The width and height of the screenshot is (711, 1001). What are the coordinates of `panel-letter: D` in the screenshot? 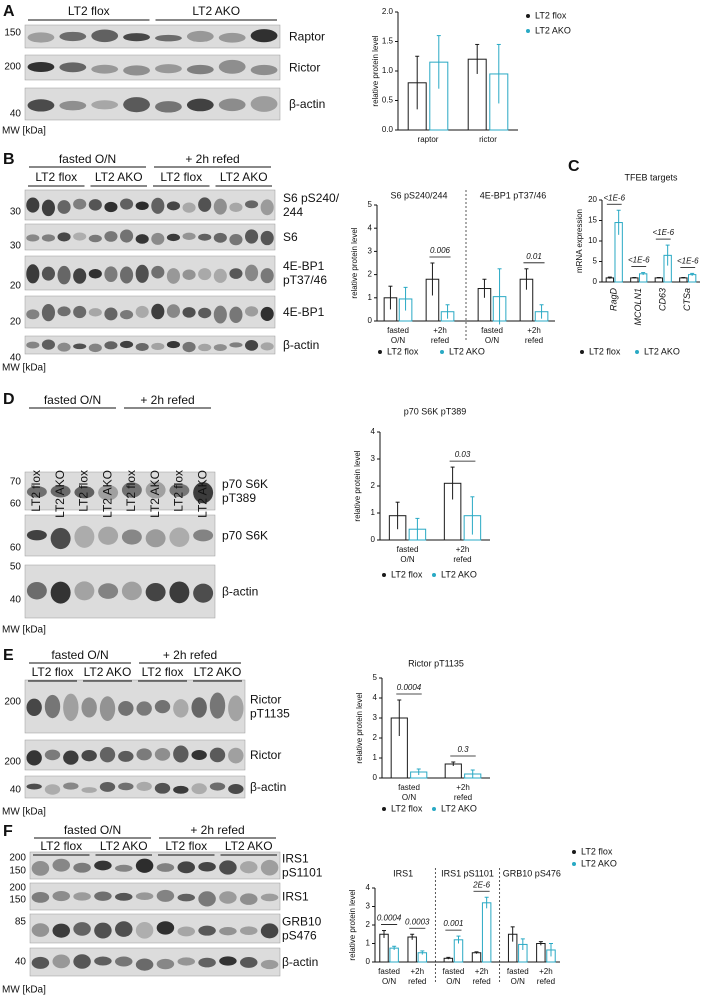 It's located at (9, 399).